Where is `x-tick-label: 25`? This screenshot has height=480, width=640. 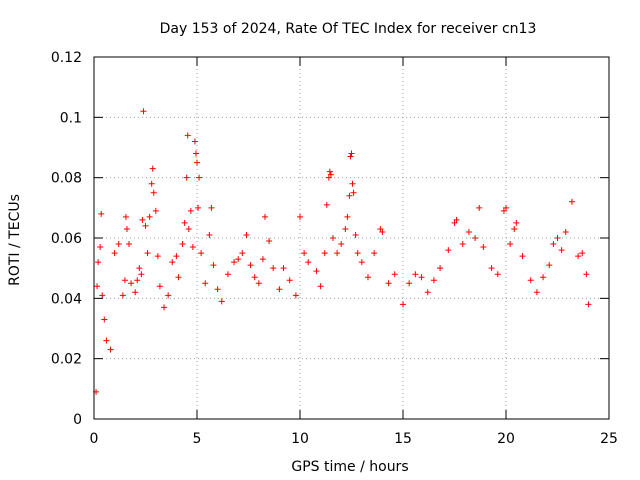 x-tick-label: 25 is located at coordinates (609, 439).